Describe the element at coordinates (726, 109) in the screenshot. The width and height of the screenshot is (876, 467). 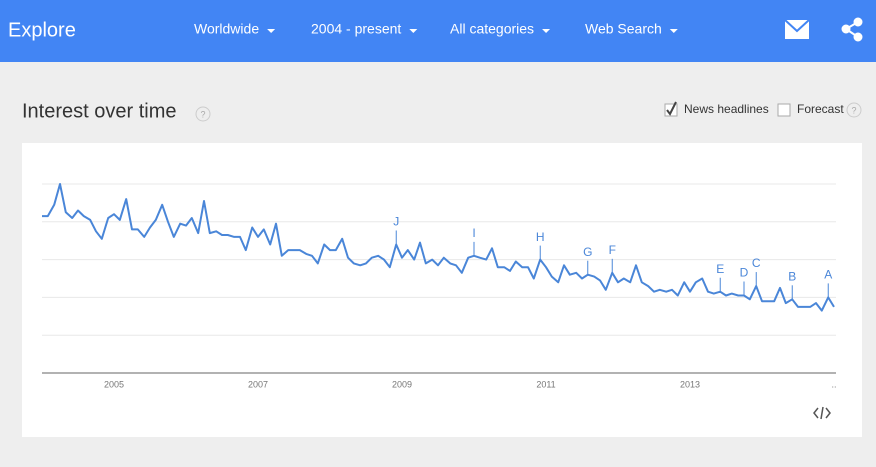
I see `checkbox-label: News headlines` at that location.